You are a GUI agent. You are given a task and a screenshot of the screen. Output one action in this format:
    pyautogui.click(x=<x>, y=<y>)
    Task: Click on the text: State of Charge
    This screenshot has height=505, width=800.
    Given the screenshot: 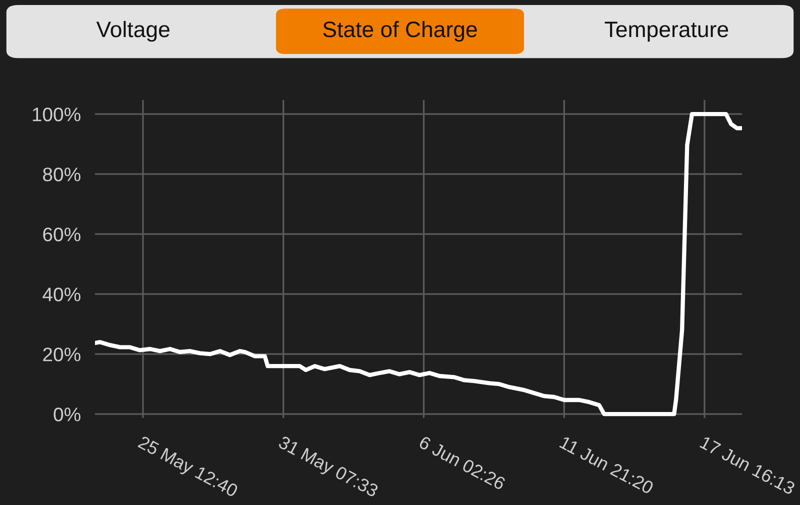 What is the action you would take?
    pyautogui.click(x=400, y=31)
    